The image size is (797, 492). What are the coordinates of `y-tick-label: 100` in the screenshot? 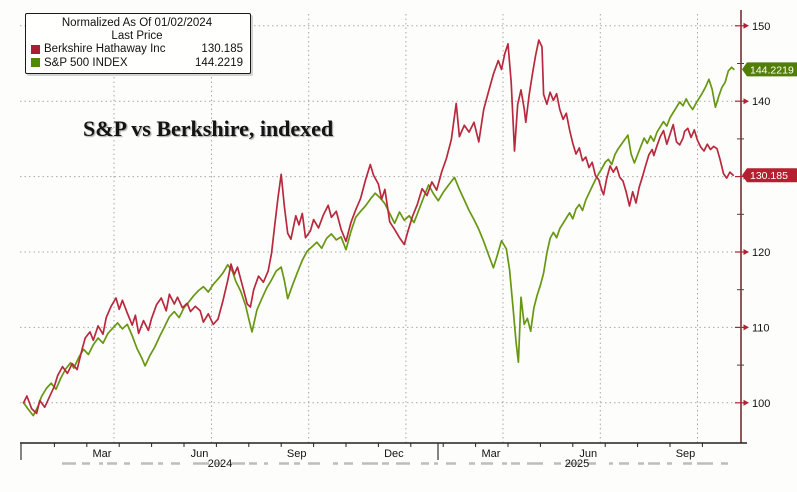 It's located at (761, 404).